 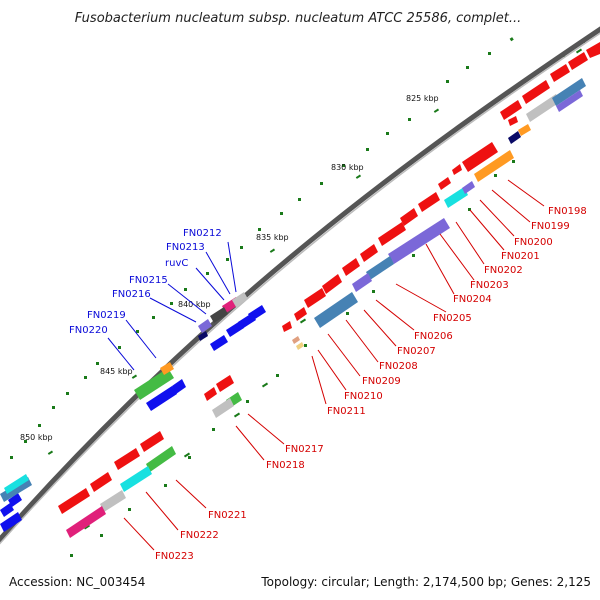 What do you see at coordinates (346, 411) in the screenshot?
I see `gene-label-fn0211: FN0211` at bounding box center [346, 411].